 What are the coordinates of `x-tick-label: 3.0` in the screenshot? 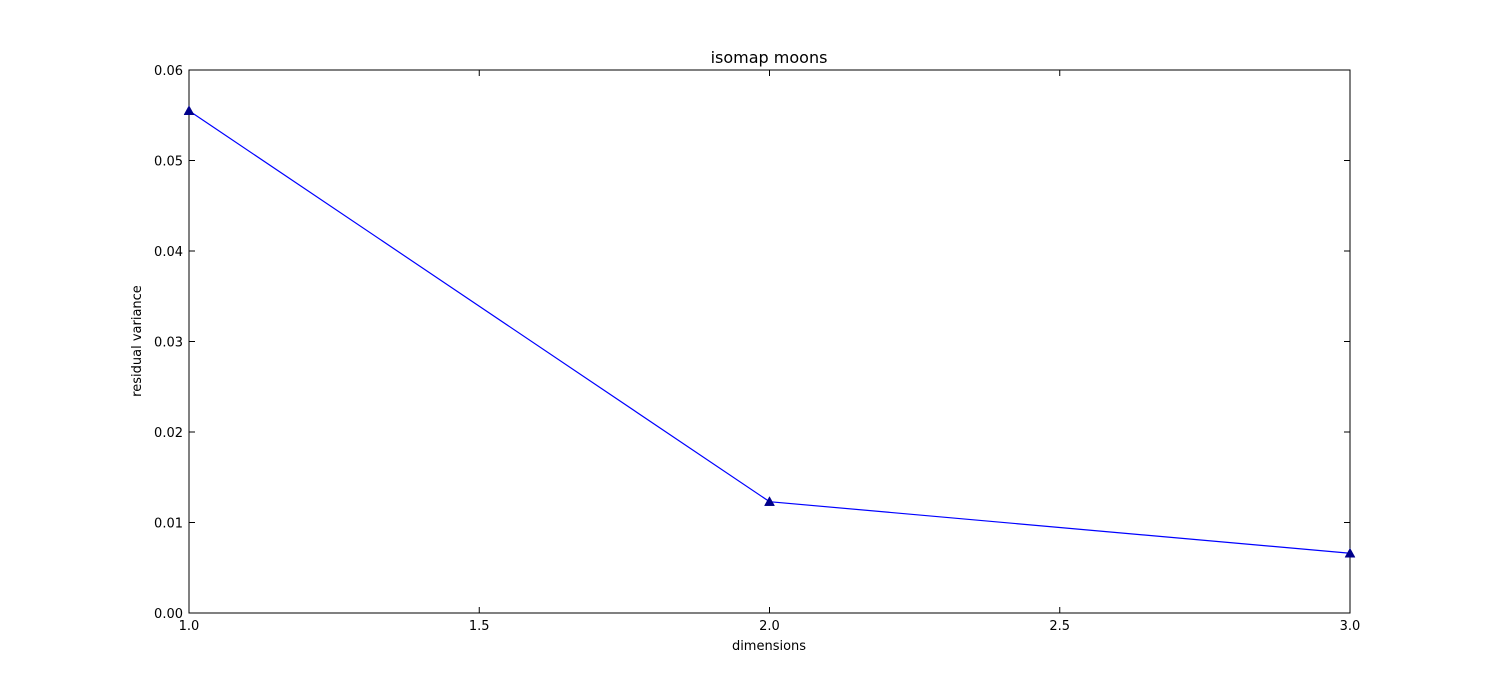 It's located at (1350, 626).